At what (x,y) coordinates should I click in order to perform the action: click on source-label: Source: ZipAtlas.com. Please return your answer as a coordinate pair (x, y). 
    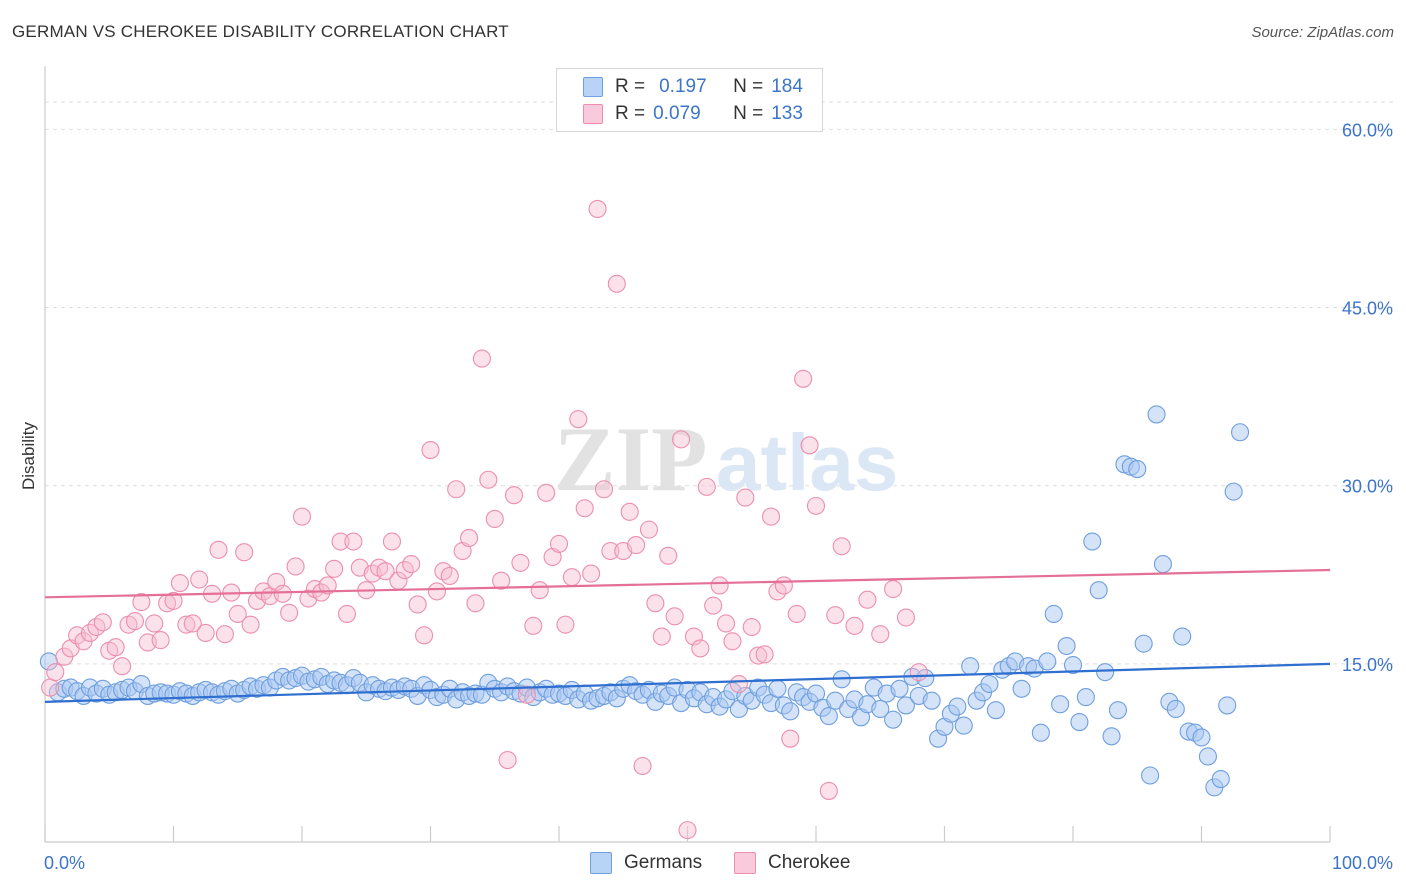
    Looking at the image, I should click on (1322, 32).